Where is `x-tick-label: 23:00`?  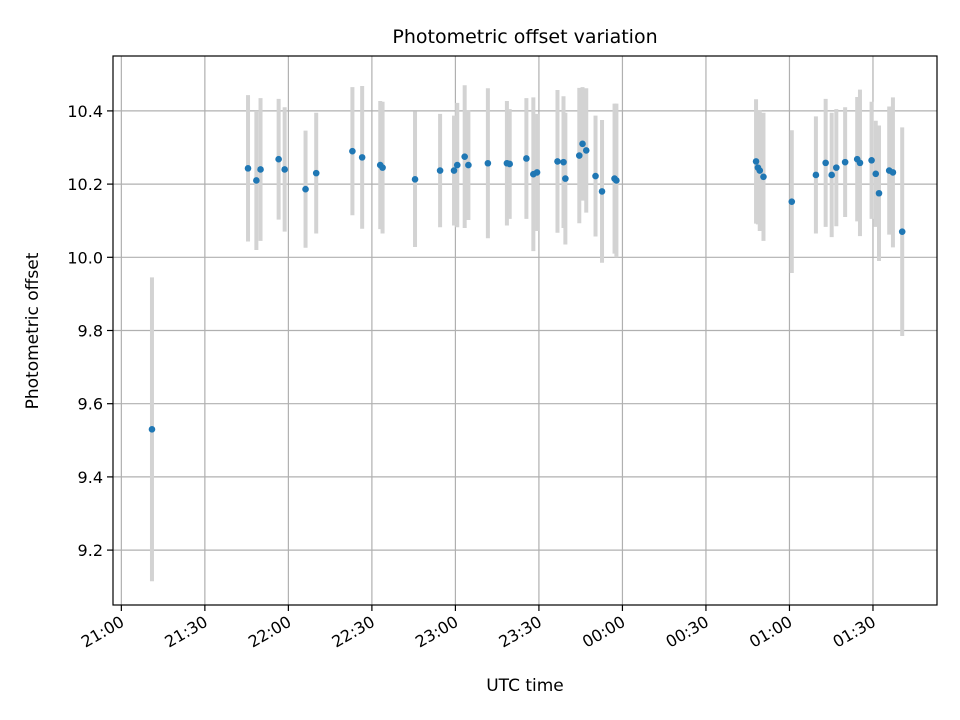 x-tick-label: 23:00 is located at coordinates (436, 632).